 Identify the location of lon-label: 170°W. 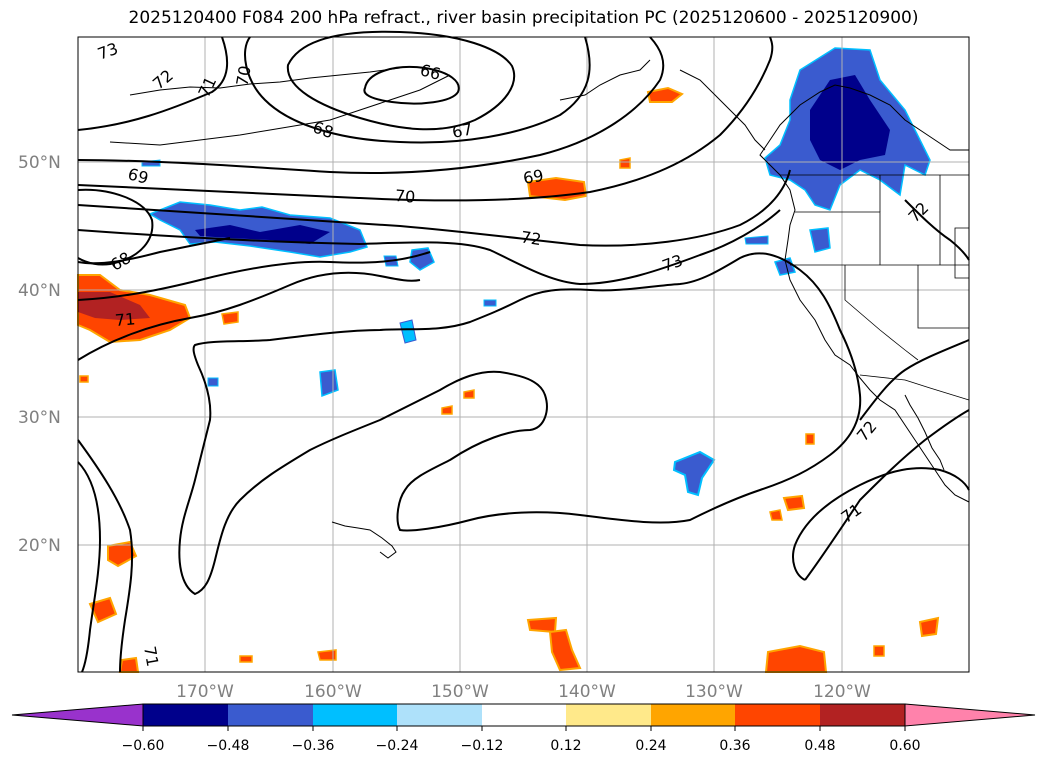
(205, 692).